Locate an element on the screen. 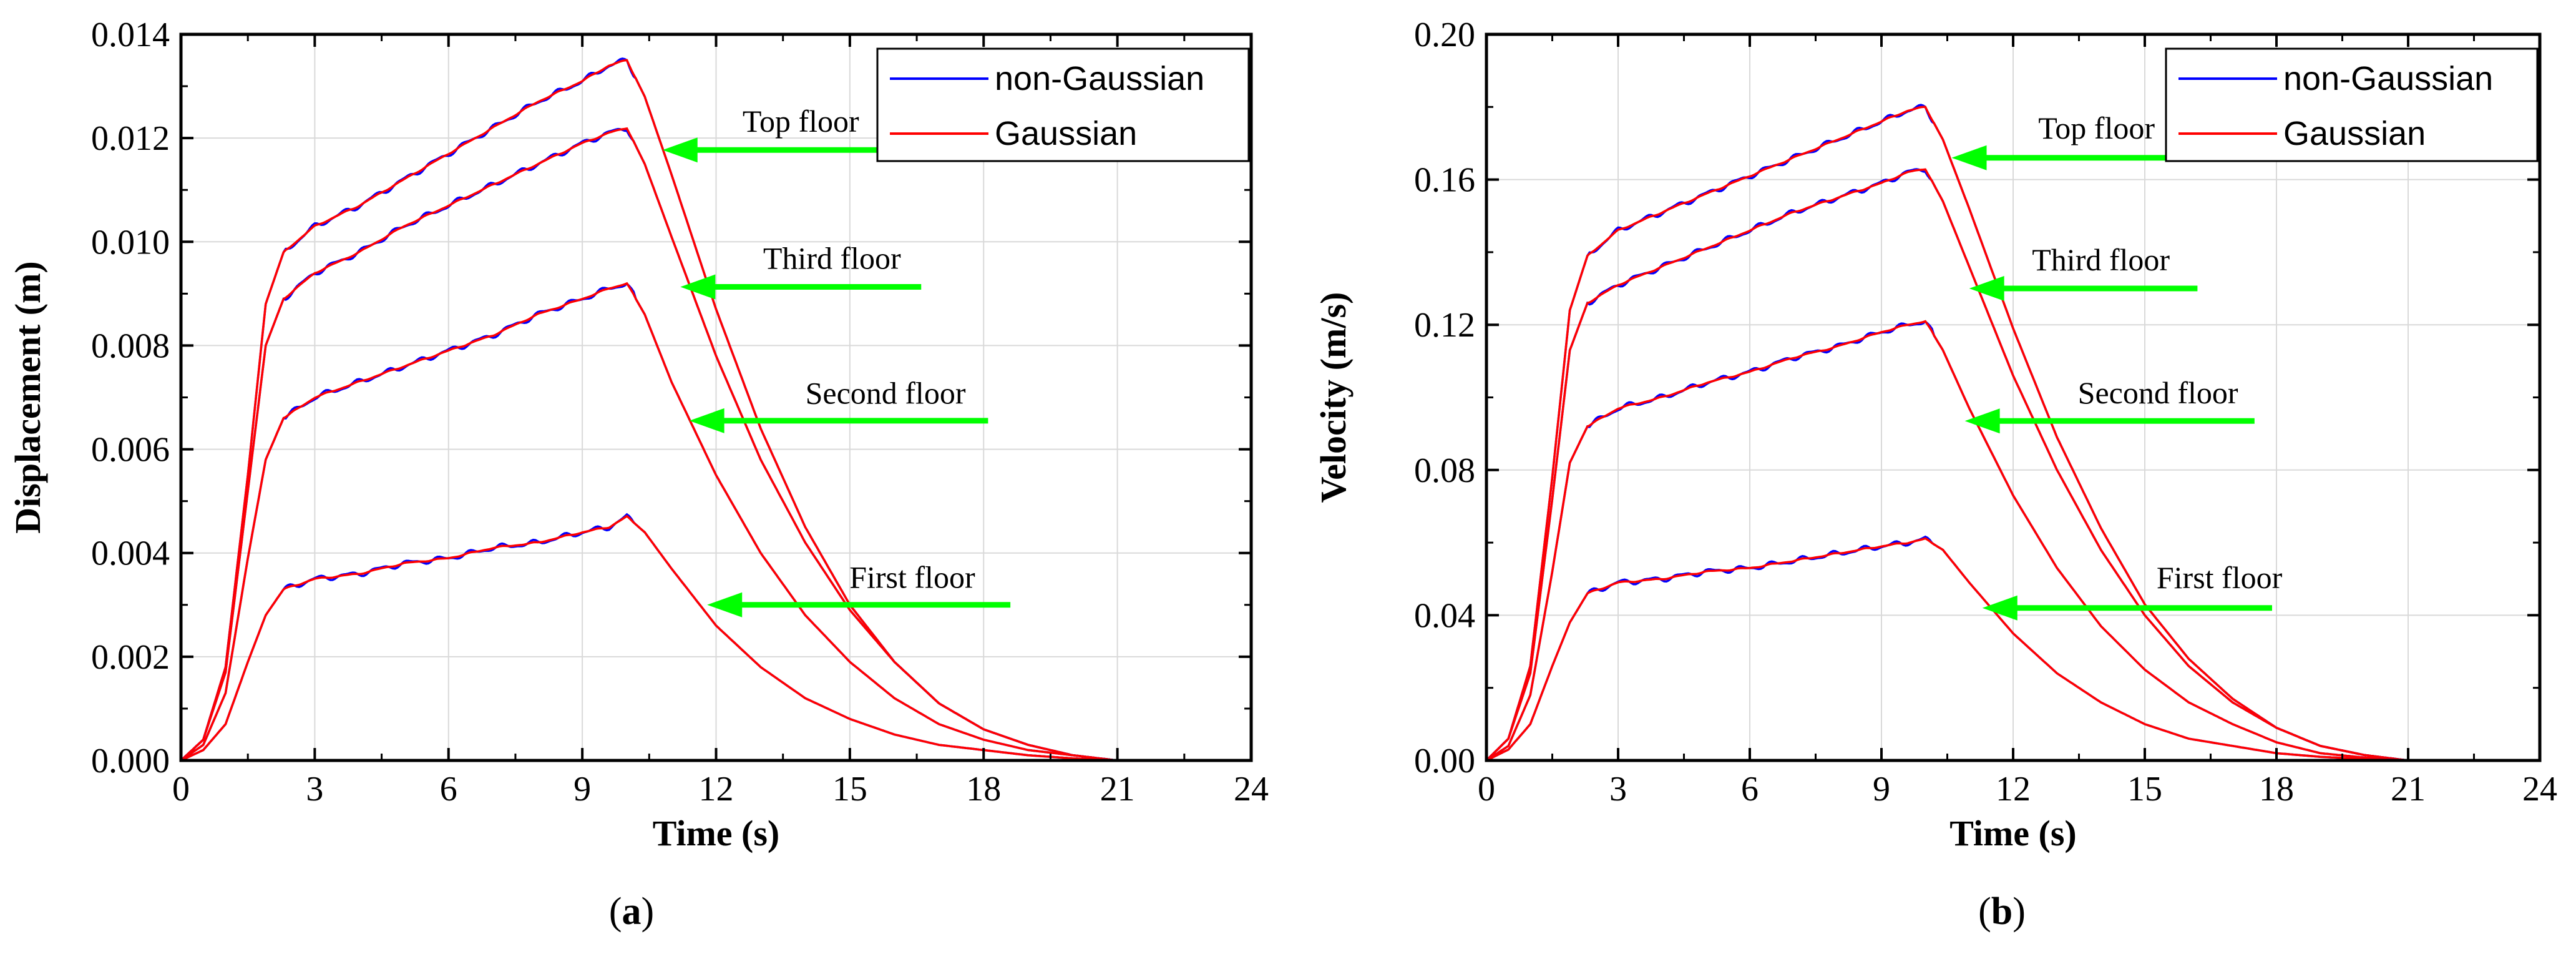  y-tick-label: 0.000 is located at coordinates (130, 761).